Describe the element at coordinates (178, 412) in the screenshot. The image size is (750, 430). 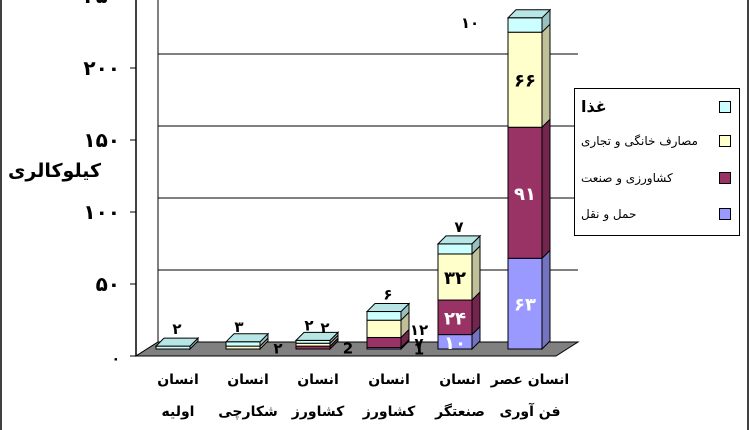
I see `x-tick-label: اولیه` at that location.